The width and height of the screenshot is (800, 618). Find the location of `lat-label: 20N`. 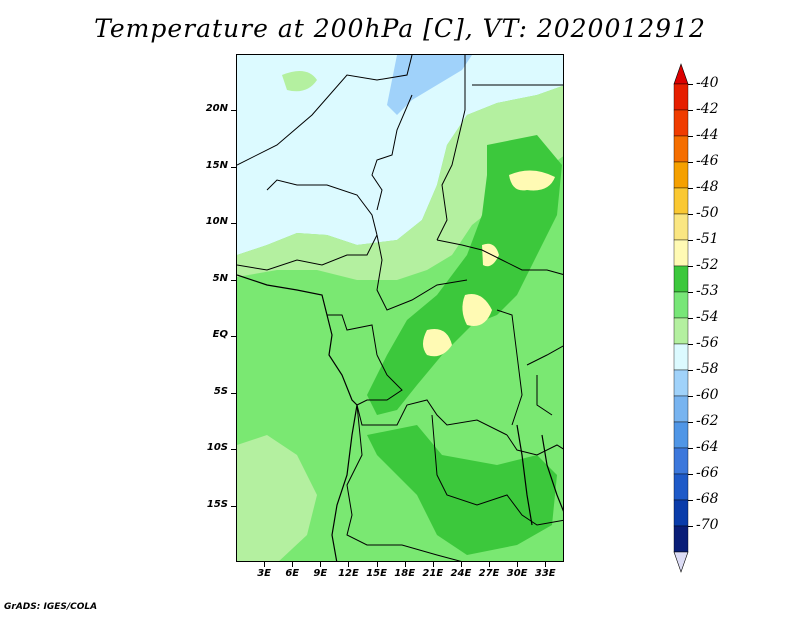

lat-label: 20N is located at coordinates (216, 109).